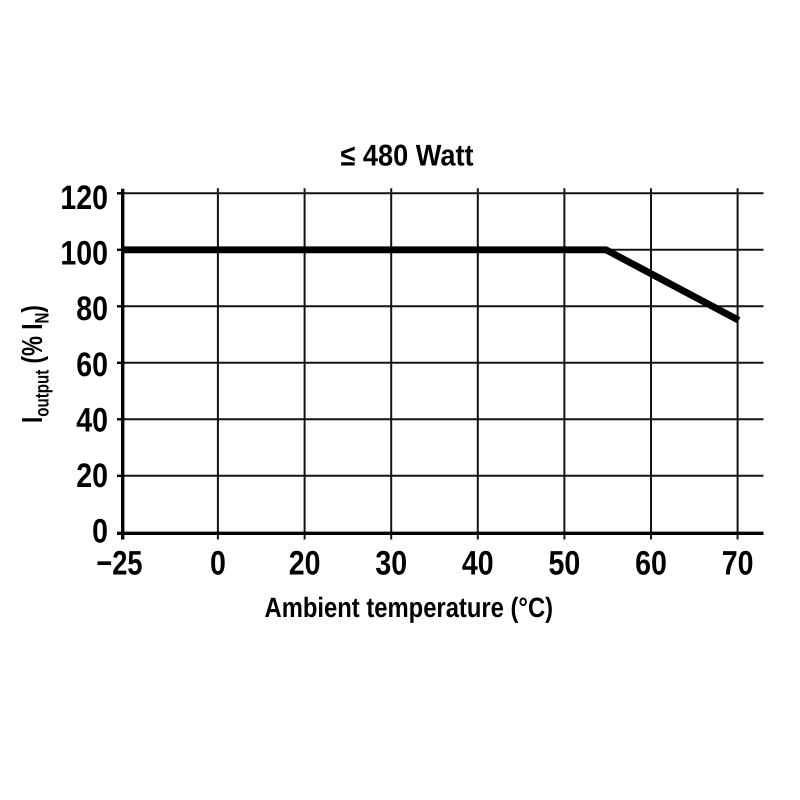  Describe the element at coordinates (738, 564) in the screenshot. I see `svg-text: 70` at that location.